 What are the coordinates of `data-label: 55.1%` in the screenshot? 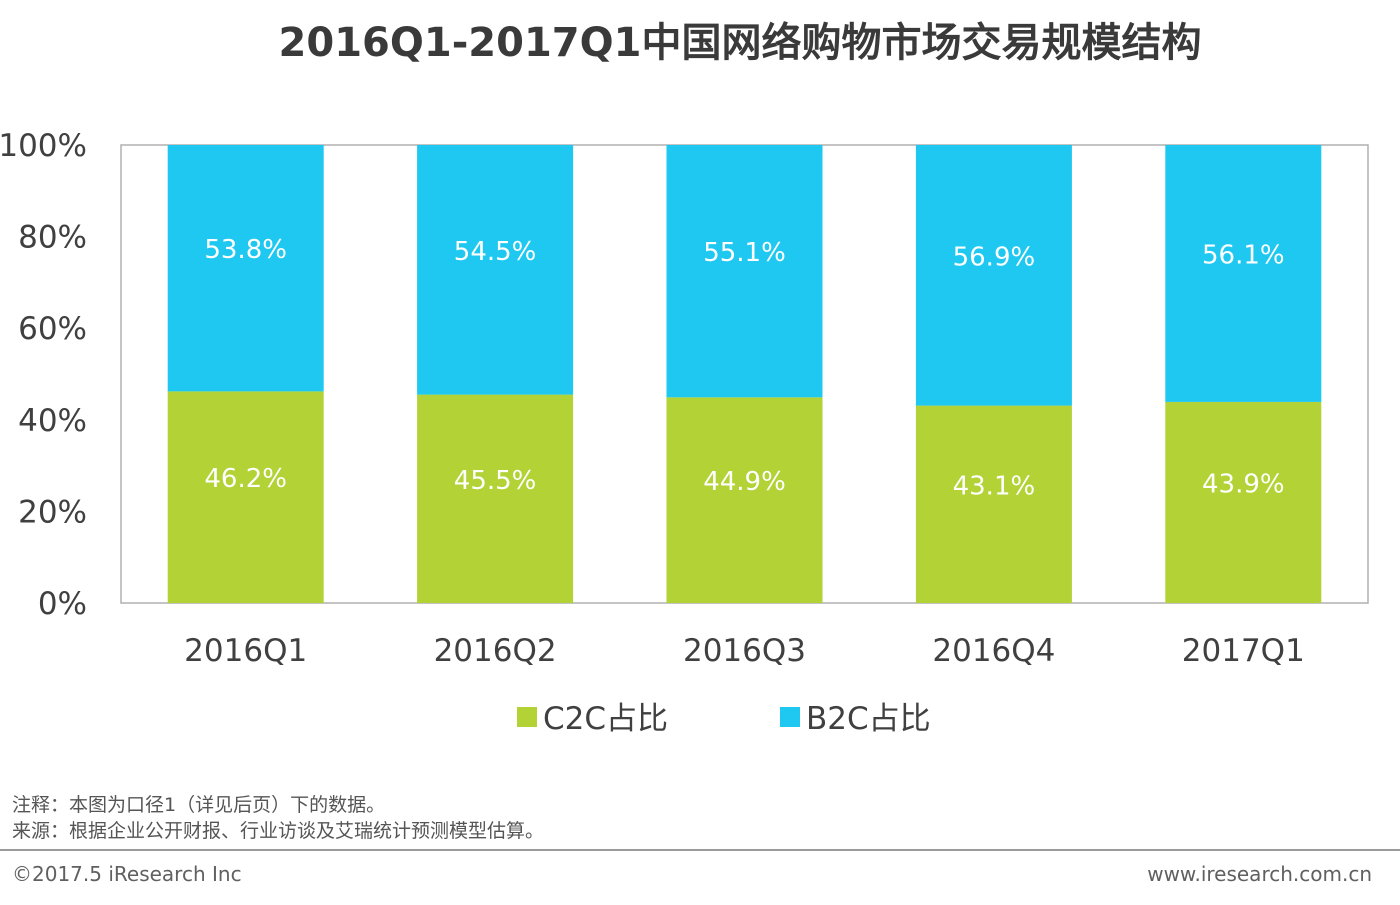 It's located at (744, 253).